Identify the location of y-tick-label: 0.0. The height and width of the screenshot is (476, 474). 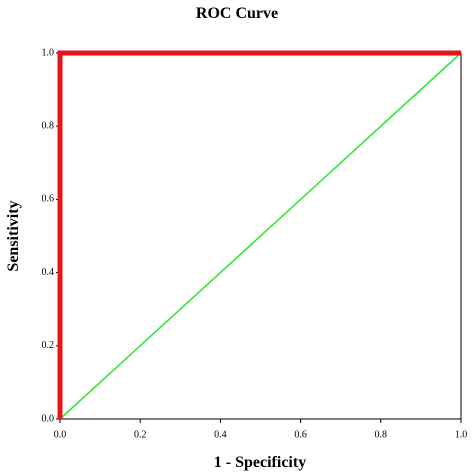
(48, 418).